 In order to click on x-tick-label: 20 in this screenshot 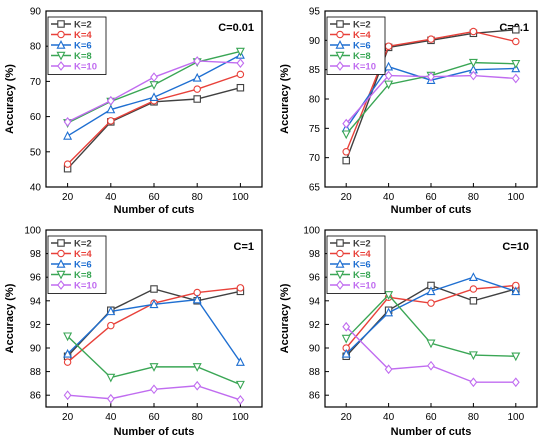, I will do `click(347, 417)`.